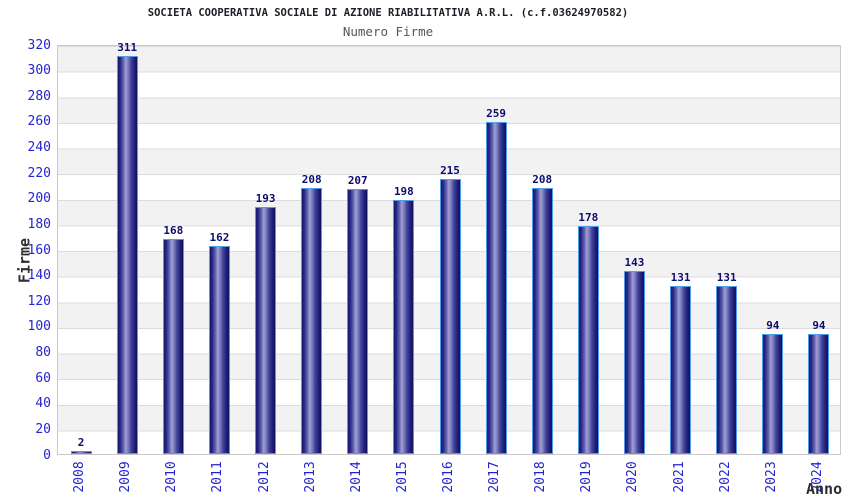  What do you see at coordinates (541, 477) in the screenshot?
I see `x-tick-label: 2018` at bounding box center [541, 477].